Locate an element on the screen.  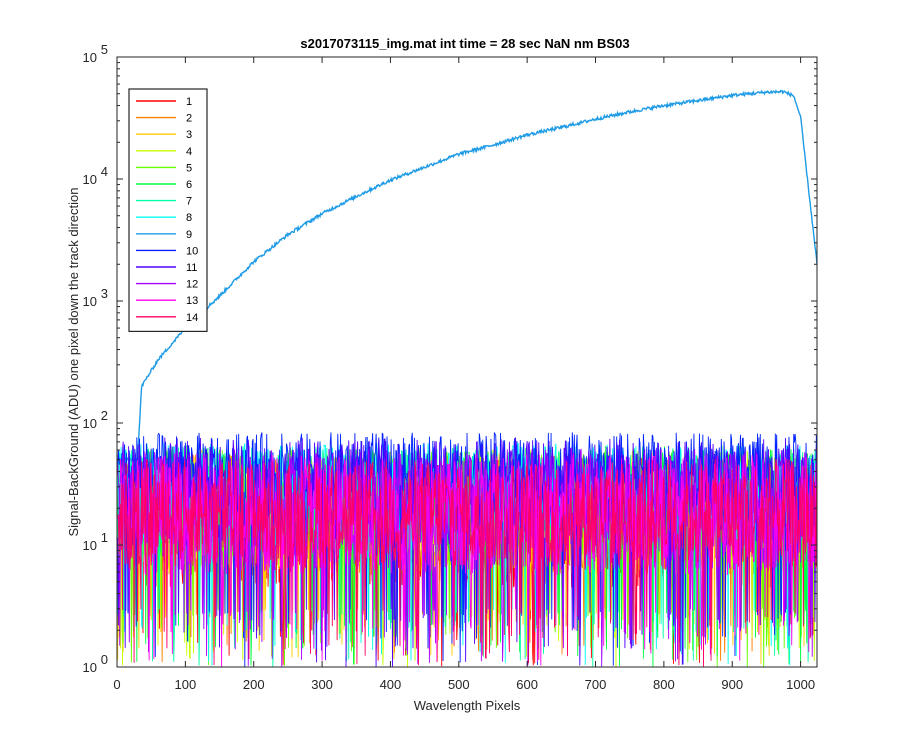
legend-label-11: 11 is located at coordinates (191, 268).